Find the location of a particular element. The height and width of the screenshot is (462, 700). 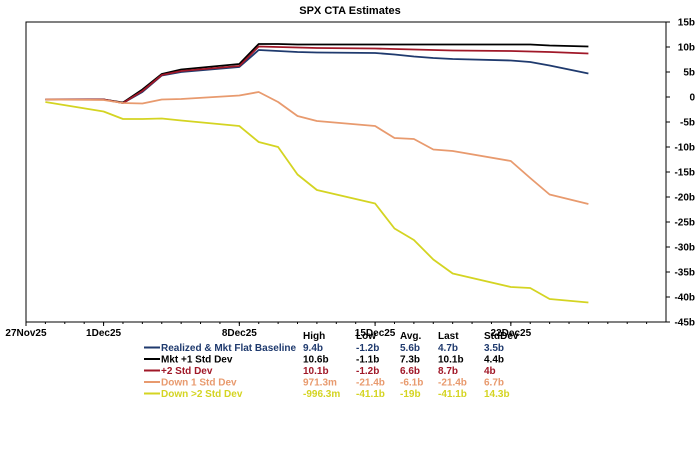

stats-value: -6.1b is located at coordinates (411, 383).